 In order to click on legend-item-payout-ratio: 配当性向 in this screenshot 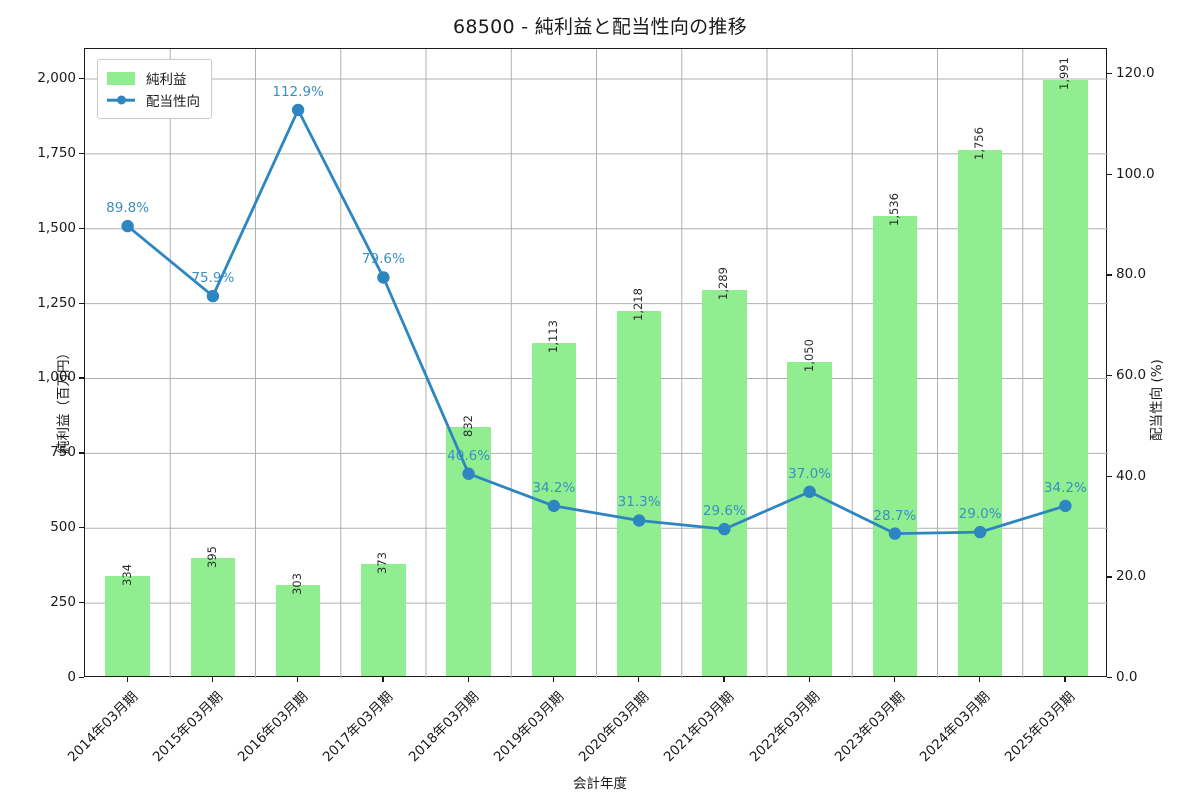, I will do `click(153, 100)`.